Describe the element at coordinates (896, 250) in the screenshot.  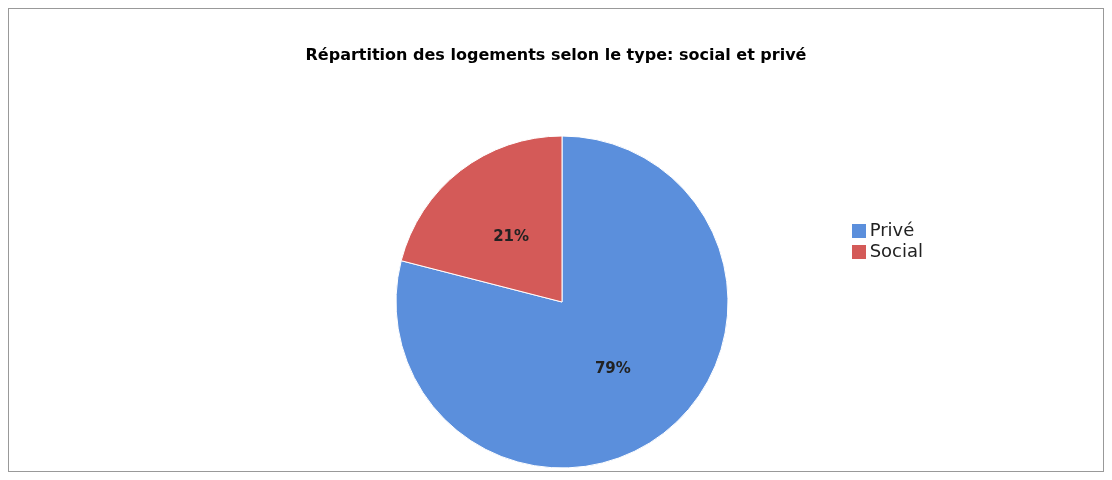
I see `legend-label: Social` at that location.